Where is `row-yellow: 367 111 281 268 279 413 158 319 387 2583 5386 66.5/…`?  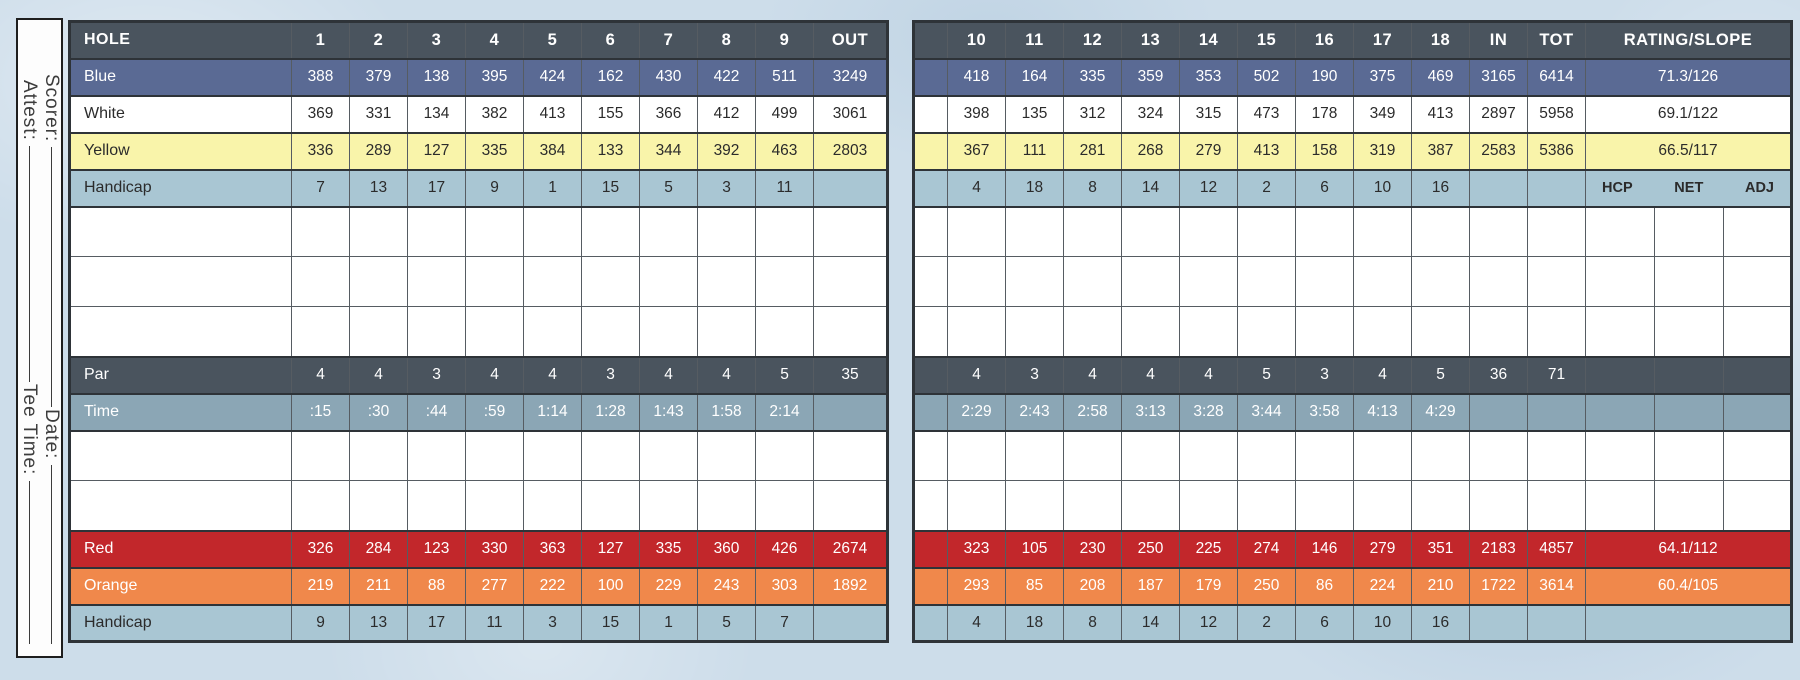 row-yellow: 367 111 281 268 279 413 158 319 387 2583 5386 66.5/… is located at coordinates (1352, 151).